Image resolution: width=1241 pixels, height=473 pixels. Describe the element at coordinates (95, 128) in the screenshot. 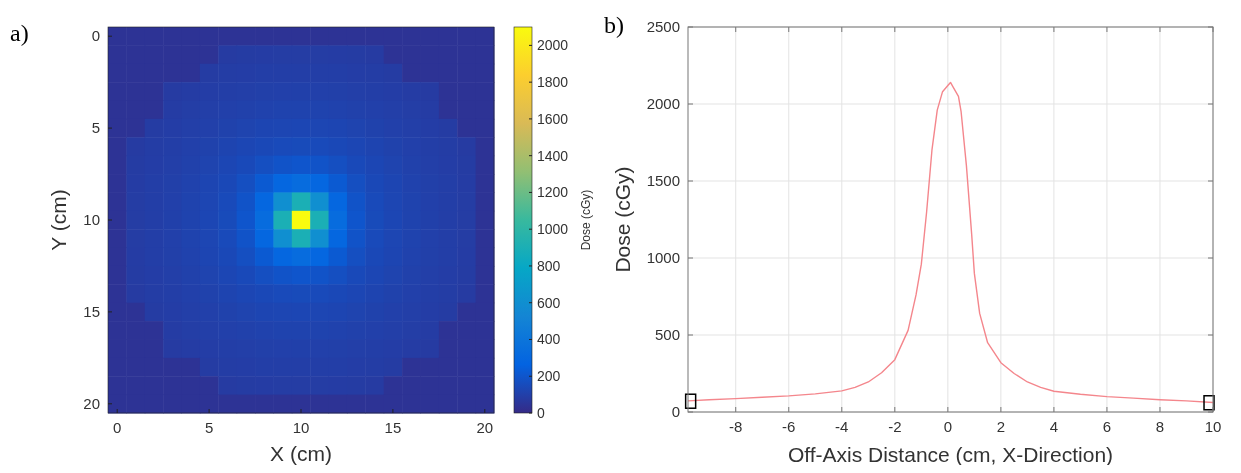

I see `y-tick-label: 5` at that location.